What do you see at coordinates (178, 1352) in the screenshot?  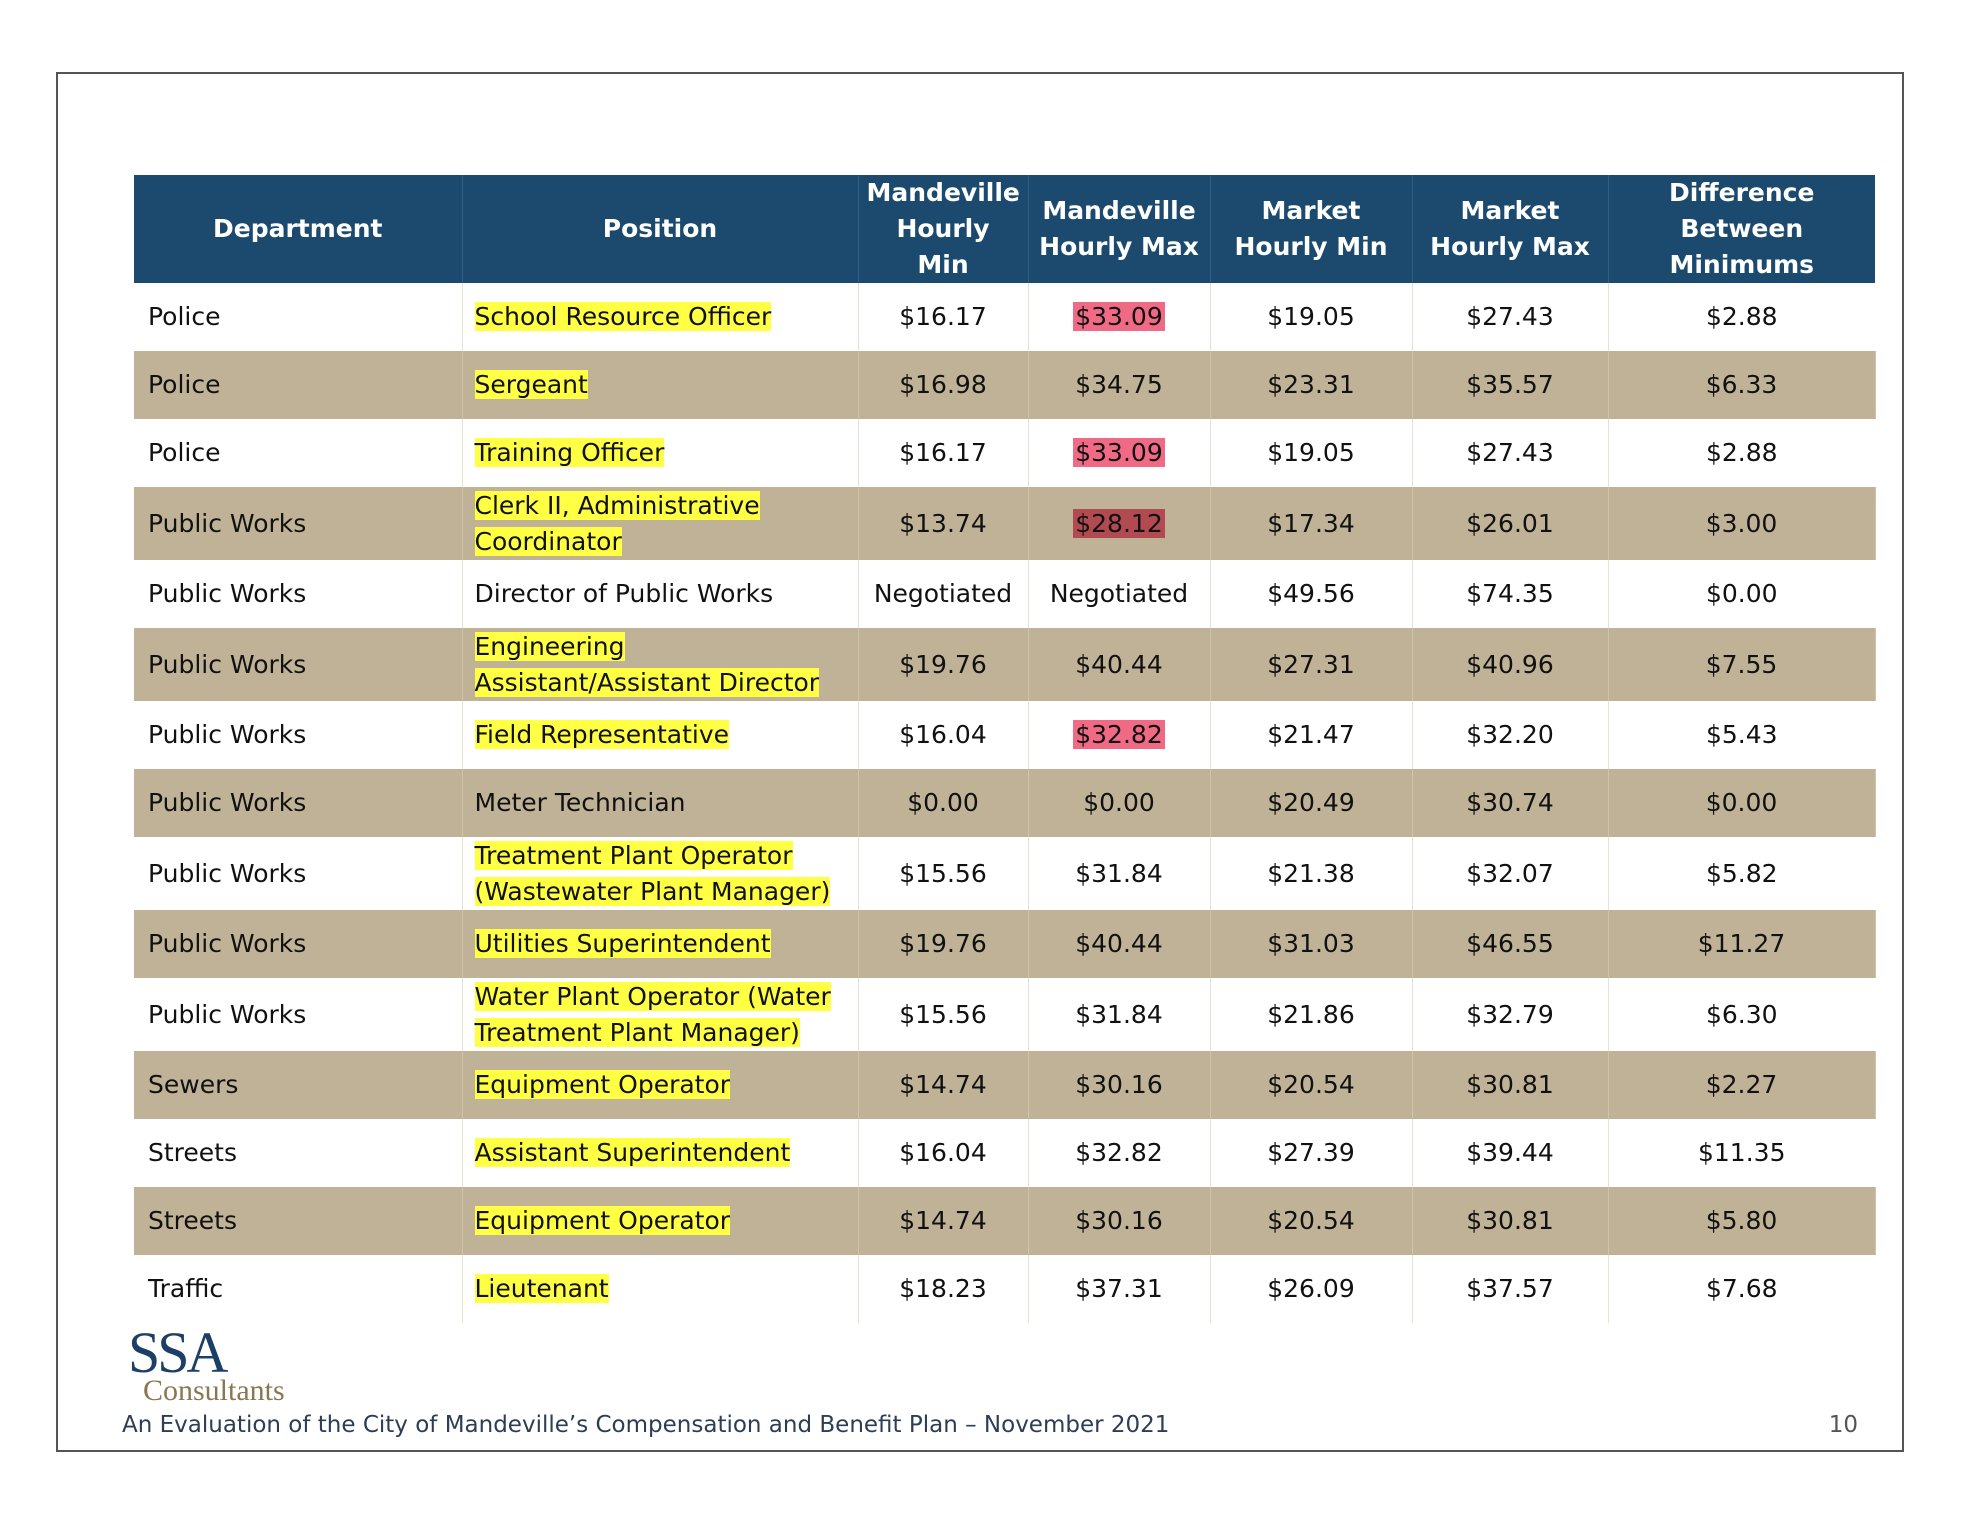 I see `logo-ssa-text: SSA` at bounding box center [178, 1352].